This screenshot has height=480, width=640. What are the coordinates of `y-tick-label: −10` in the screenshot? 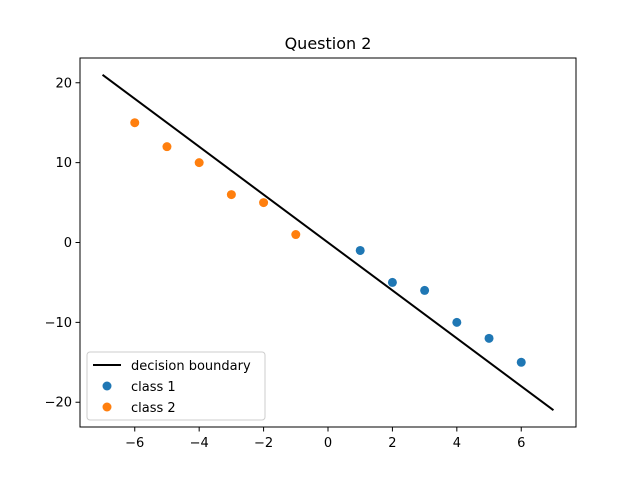 It's located at (58, 323).